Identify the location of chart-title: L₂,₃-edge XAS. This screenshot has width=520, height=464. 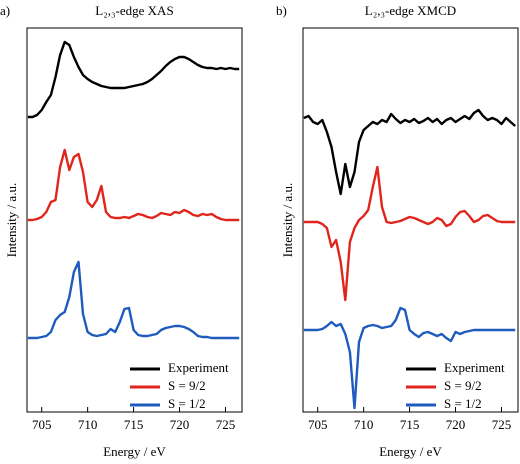
(134, 10).